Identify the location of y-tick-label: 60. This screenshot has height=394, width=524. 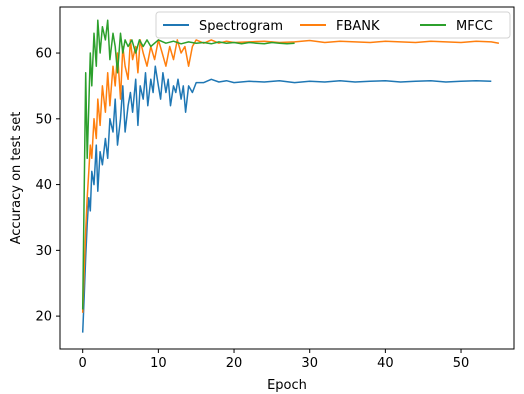
(43, 54).